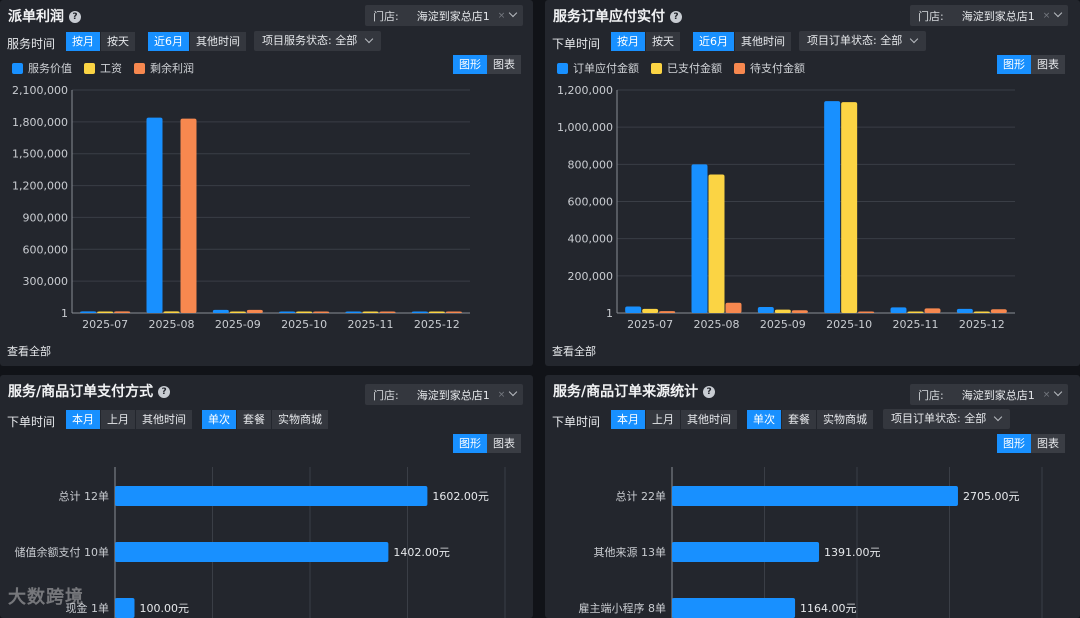 This screenshot has height=618, width=1080. Describe the element at coordinates (164, 68) in the screenshot. I see `legend-item: 剩余利润` at that location.